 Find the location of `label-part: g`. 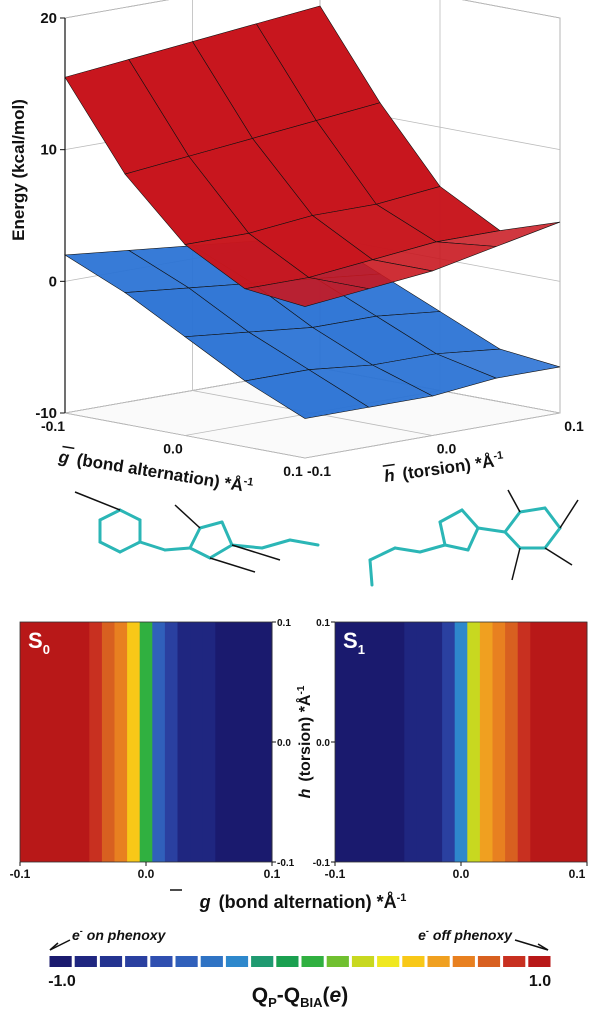

label-part: g is located at coordinates (205, 902).